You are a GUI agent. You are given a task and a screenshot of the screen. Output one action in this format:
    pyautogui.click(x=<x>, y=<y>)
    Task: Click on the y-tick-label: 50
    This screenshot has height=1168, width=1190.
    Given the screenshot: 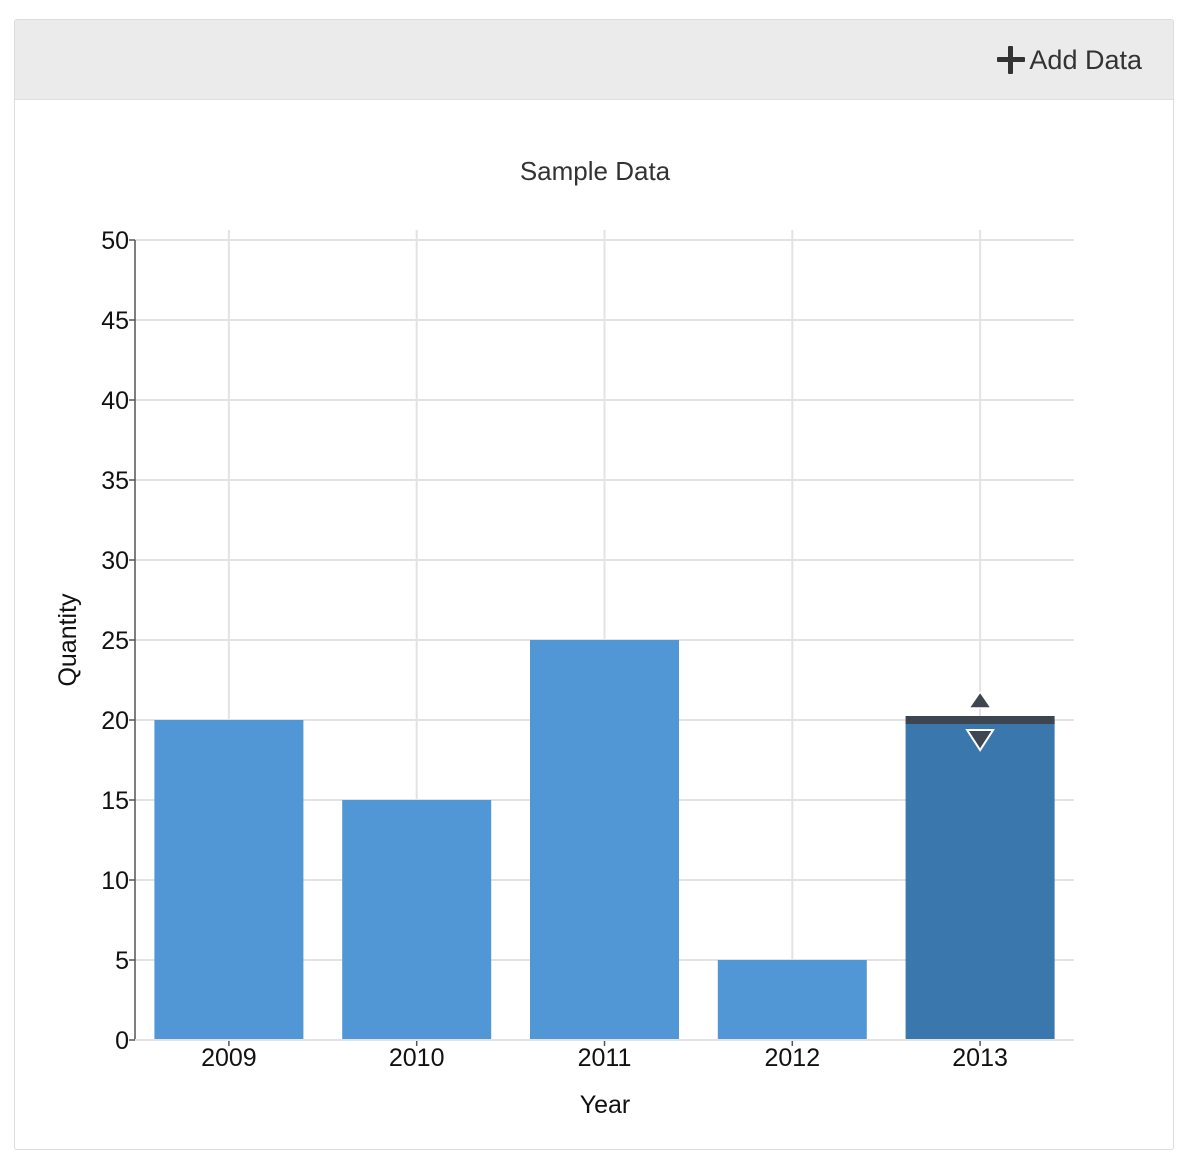 What is the action you would take?
    pyautogui.click(x=115, y=241)
    